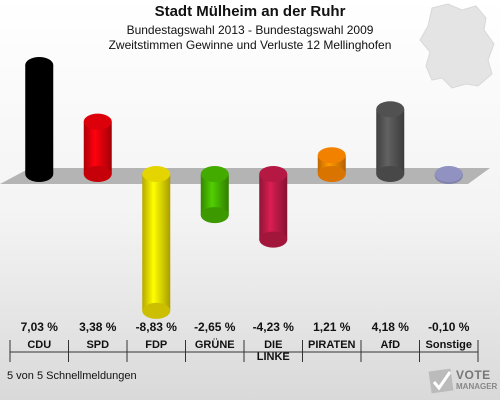 The image size is (500, 400). I want to click on germany-map-icon, so click(457, 46).